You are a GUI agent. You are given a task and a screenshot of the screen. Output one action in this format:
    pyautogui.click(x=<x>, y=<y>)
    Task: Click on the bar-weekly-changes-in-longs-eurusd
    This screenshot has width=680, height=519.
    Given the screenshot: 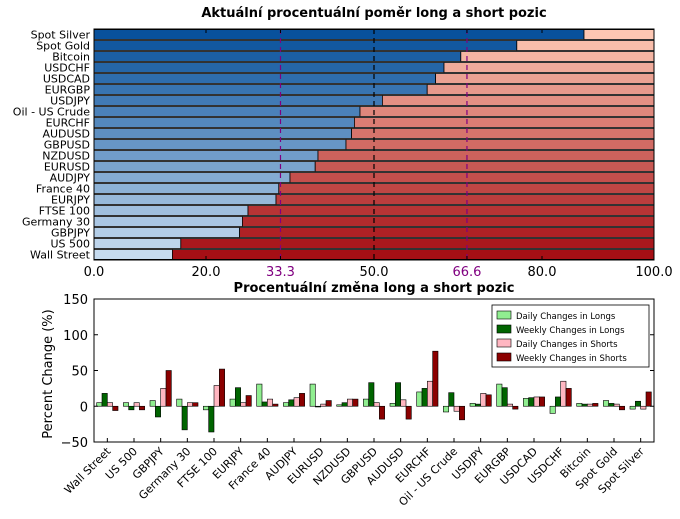 What is the action you would take?
    pyautogui.click(x=318, y=406)
    